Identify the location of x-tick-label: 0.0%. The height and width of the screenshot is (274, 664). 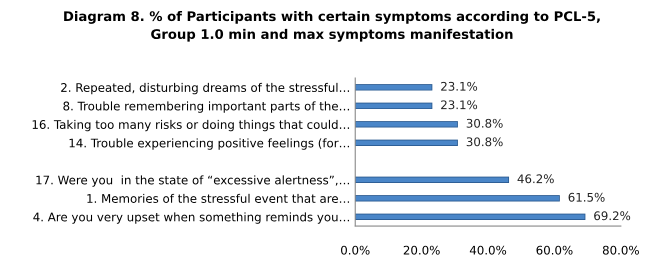
(355, 250).